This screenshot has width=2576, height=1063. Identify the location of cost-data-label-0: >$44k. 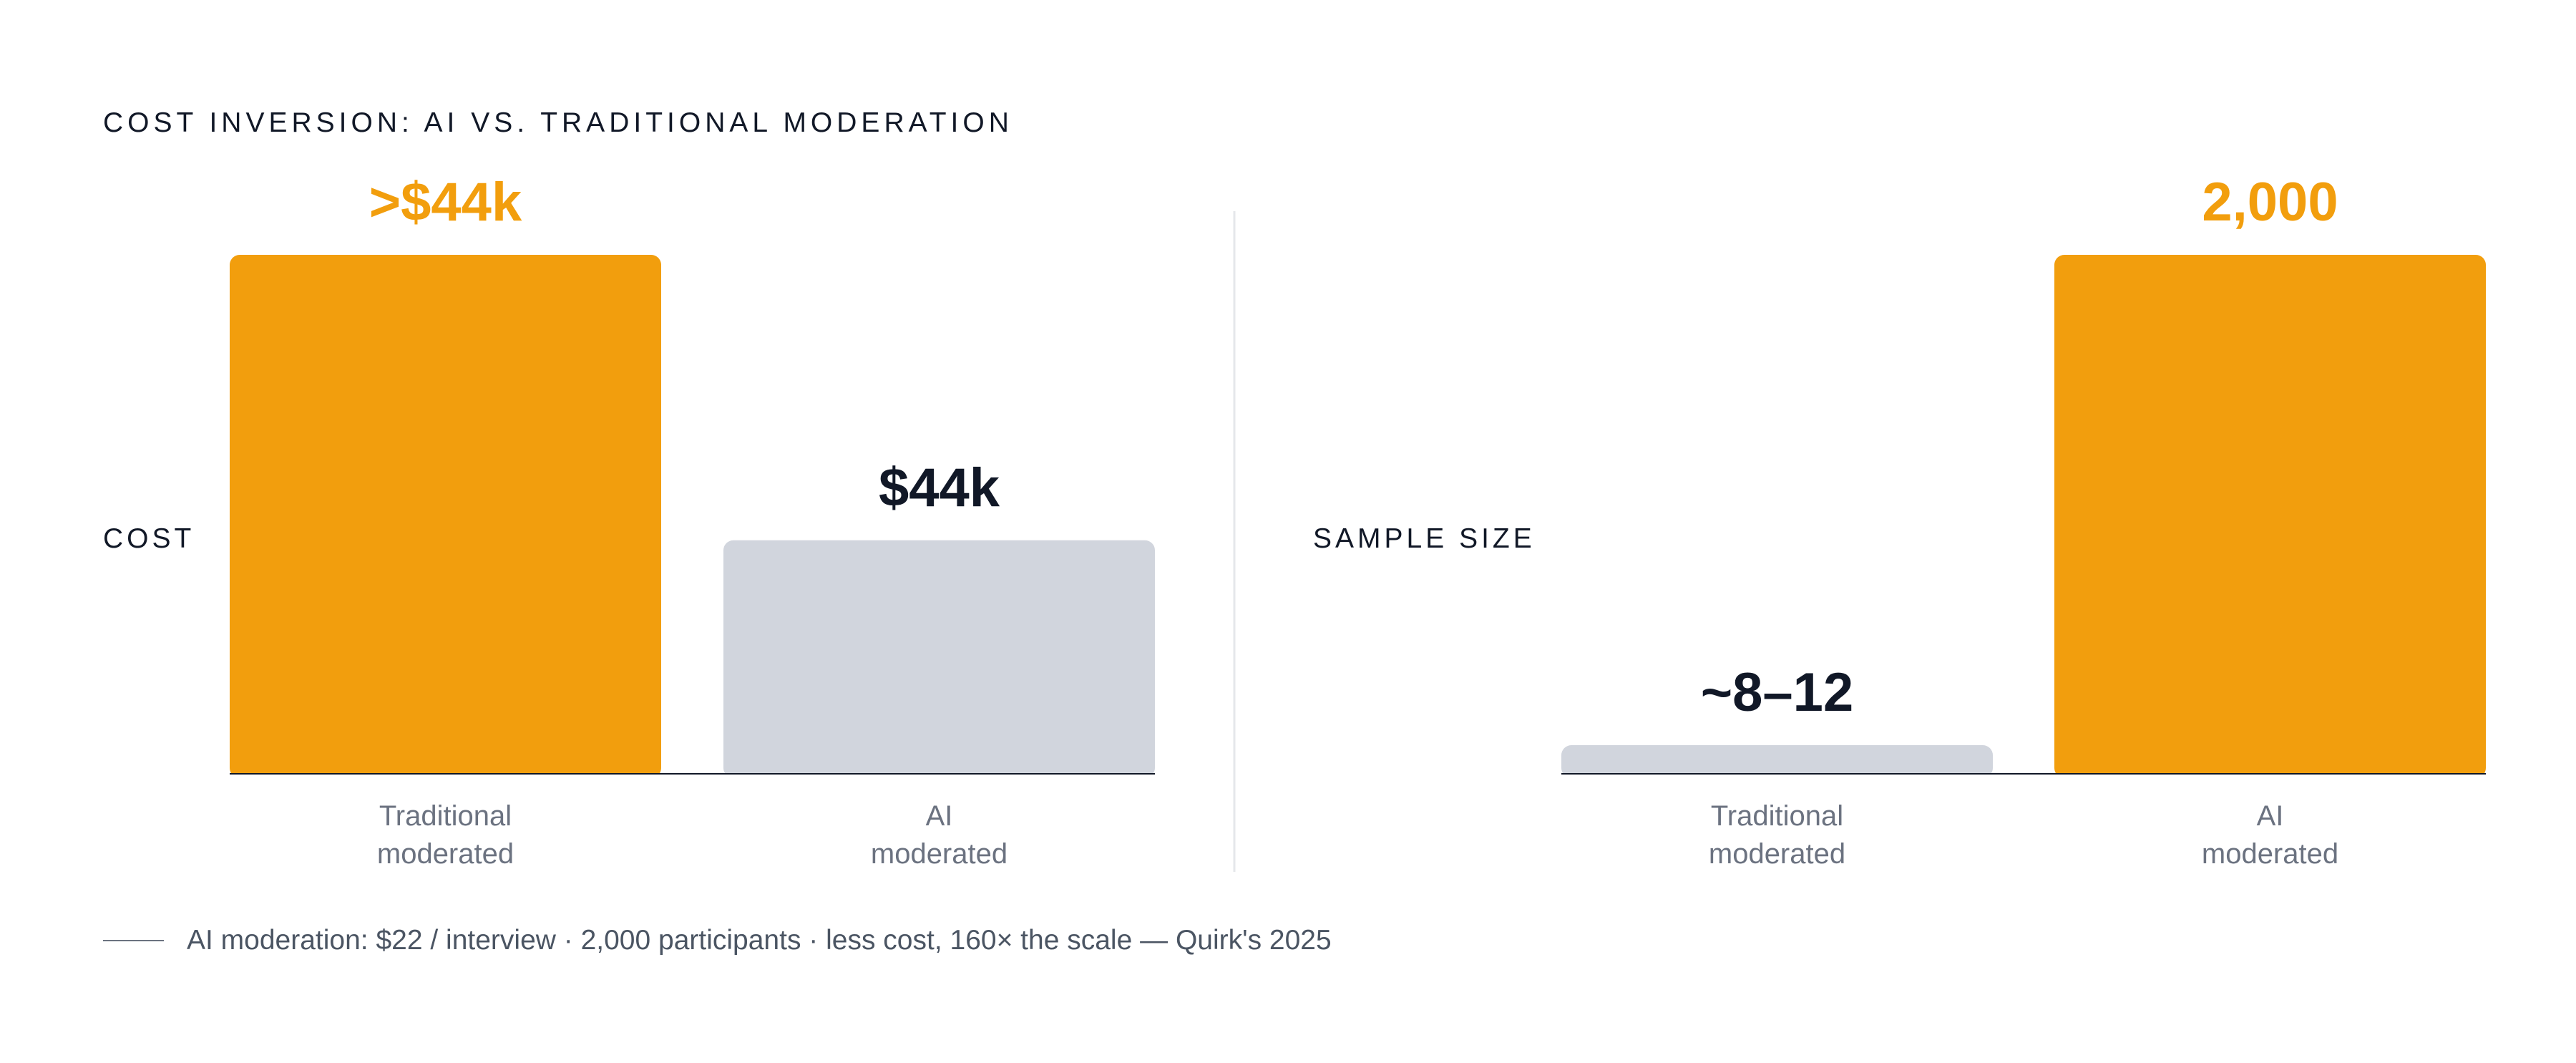
(445, 202).